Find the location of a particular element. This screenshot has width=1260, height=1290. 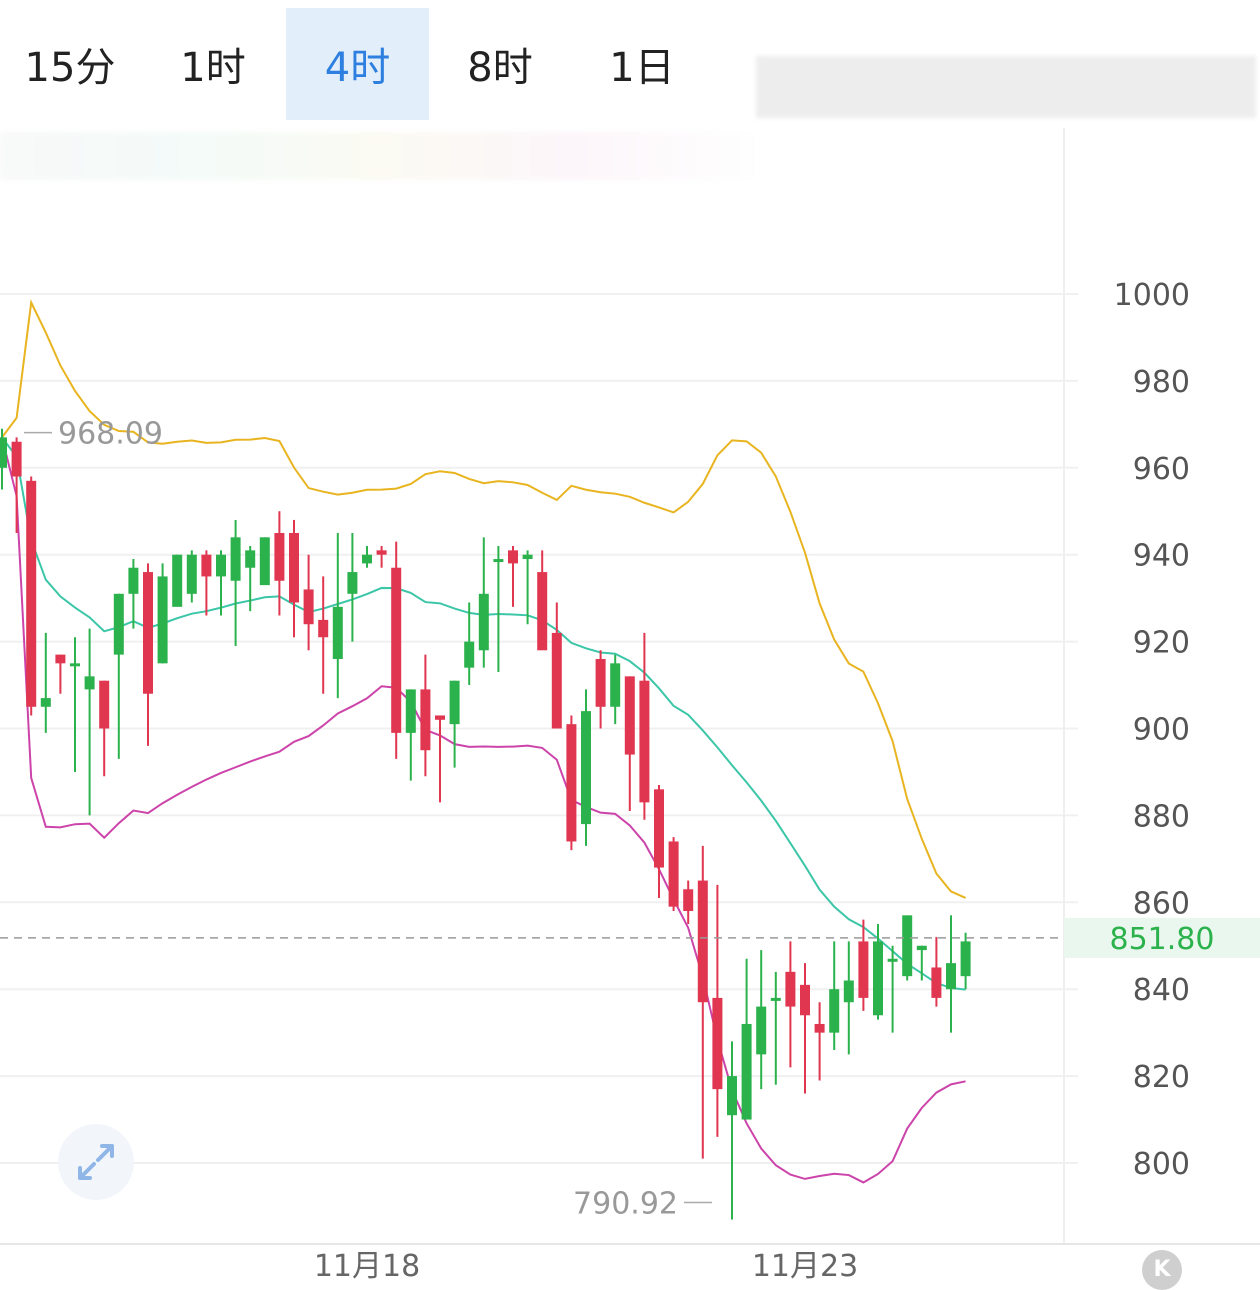

current-price-label-bg is located at coordinates (1162, 937).